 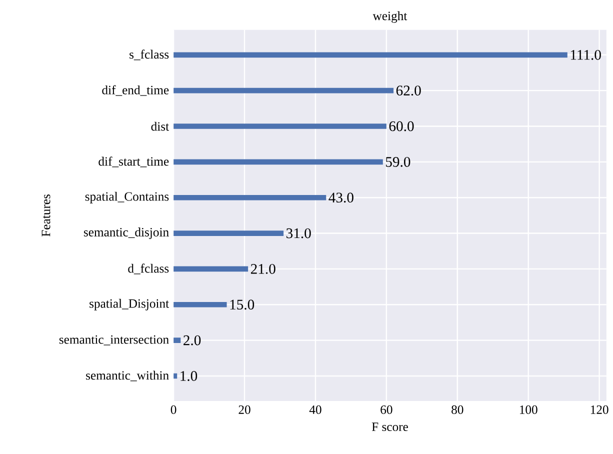 What do you see at coordinates (341, 197) in the screenshot?
I see `data-label: 43.0` at bounding box center [341, 197].